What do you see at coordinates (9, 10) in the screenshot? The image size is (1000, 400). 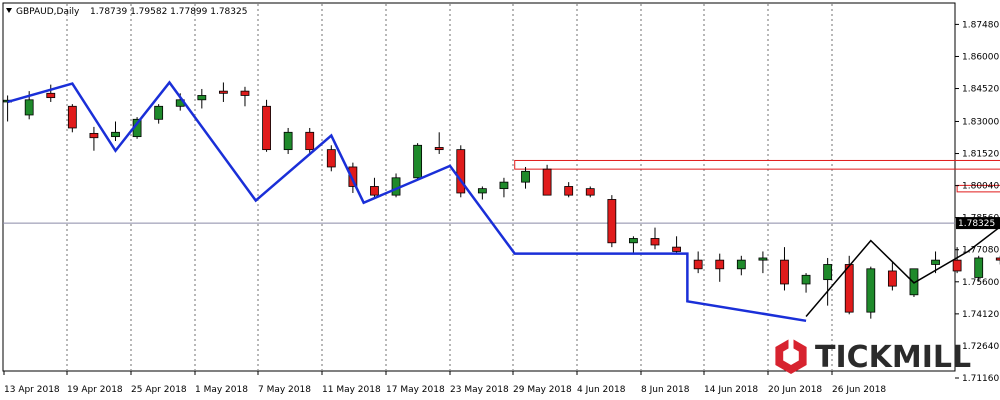 I see `dropdown-triangle-icon` at bounding box center [9, 10].